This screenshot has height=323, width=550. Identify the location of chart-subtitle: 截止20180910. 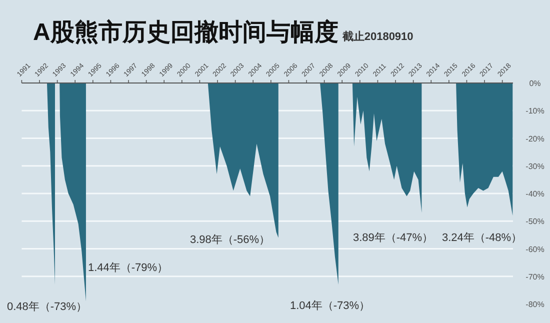
(377, 36).